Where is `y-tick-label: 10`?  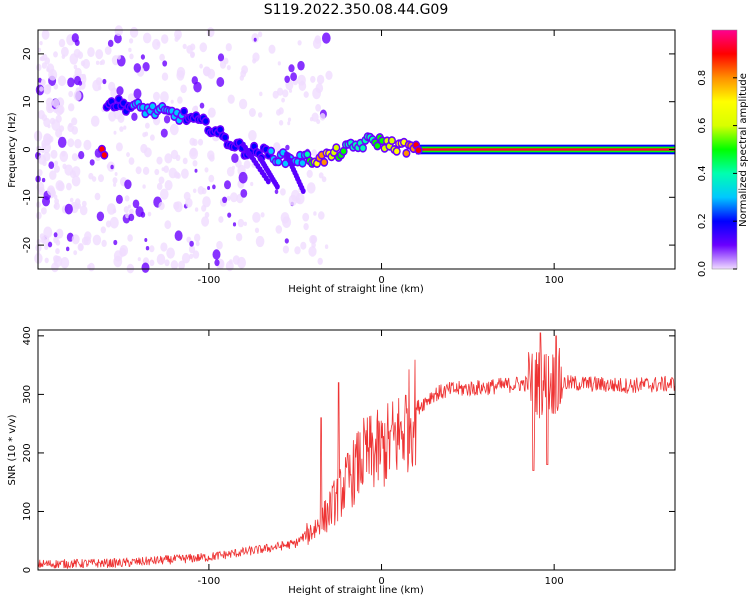
y-tick-label: 10 is located at coordinates (27, 101).